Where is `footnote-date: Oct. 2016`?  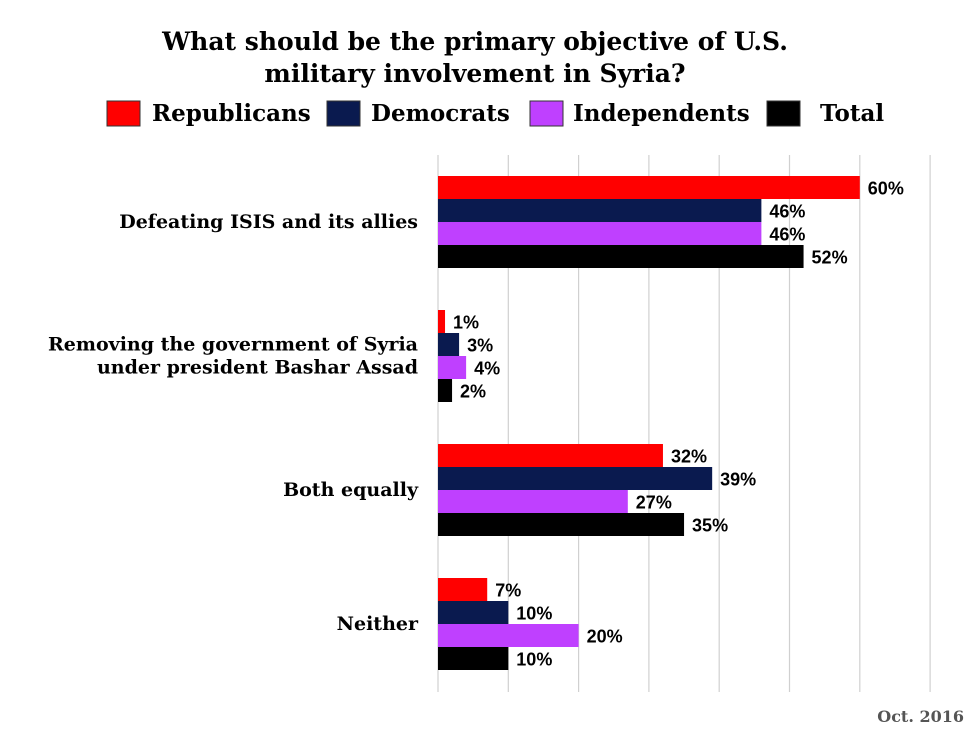
footnote-date: Oct. 2016 is located at coordinates (920, 716).